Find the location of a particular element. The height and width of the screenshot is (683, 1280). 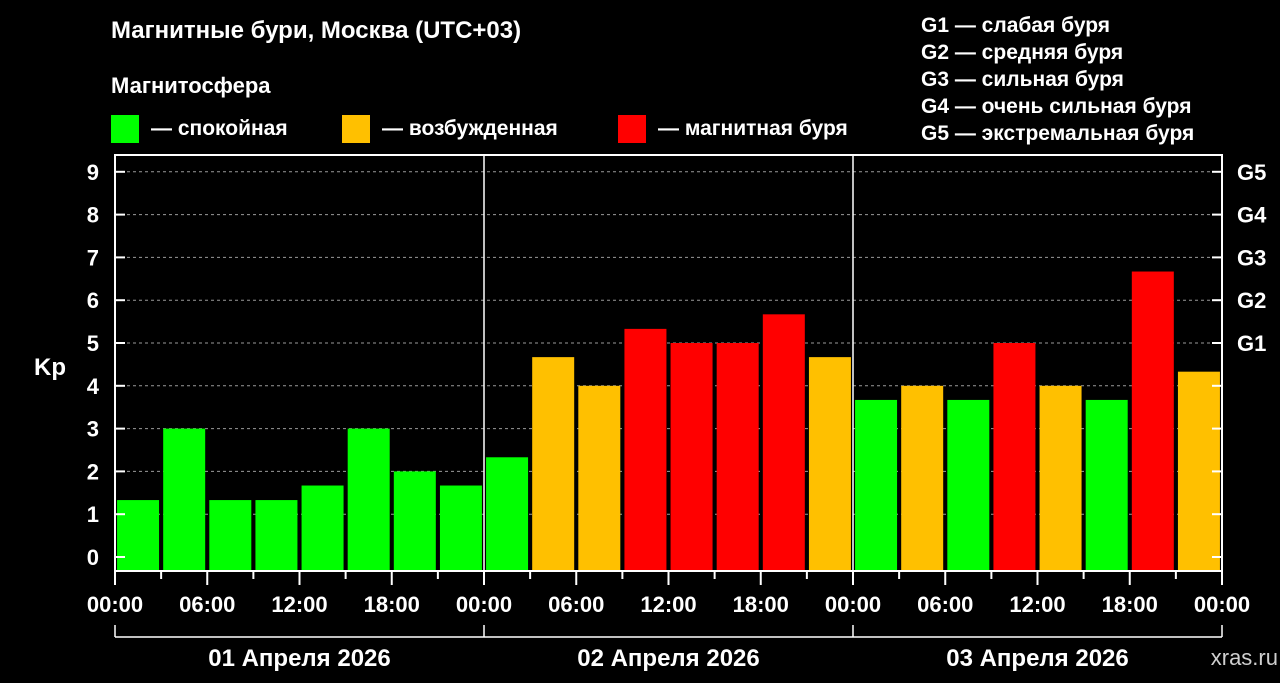

legend-item-quiet: — спокойная is located at coordinates (199, 129).